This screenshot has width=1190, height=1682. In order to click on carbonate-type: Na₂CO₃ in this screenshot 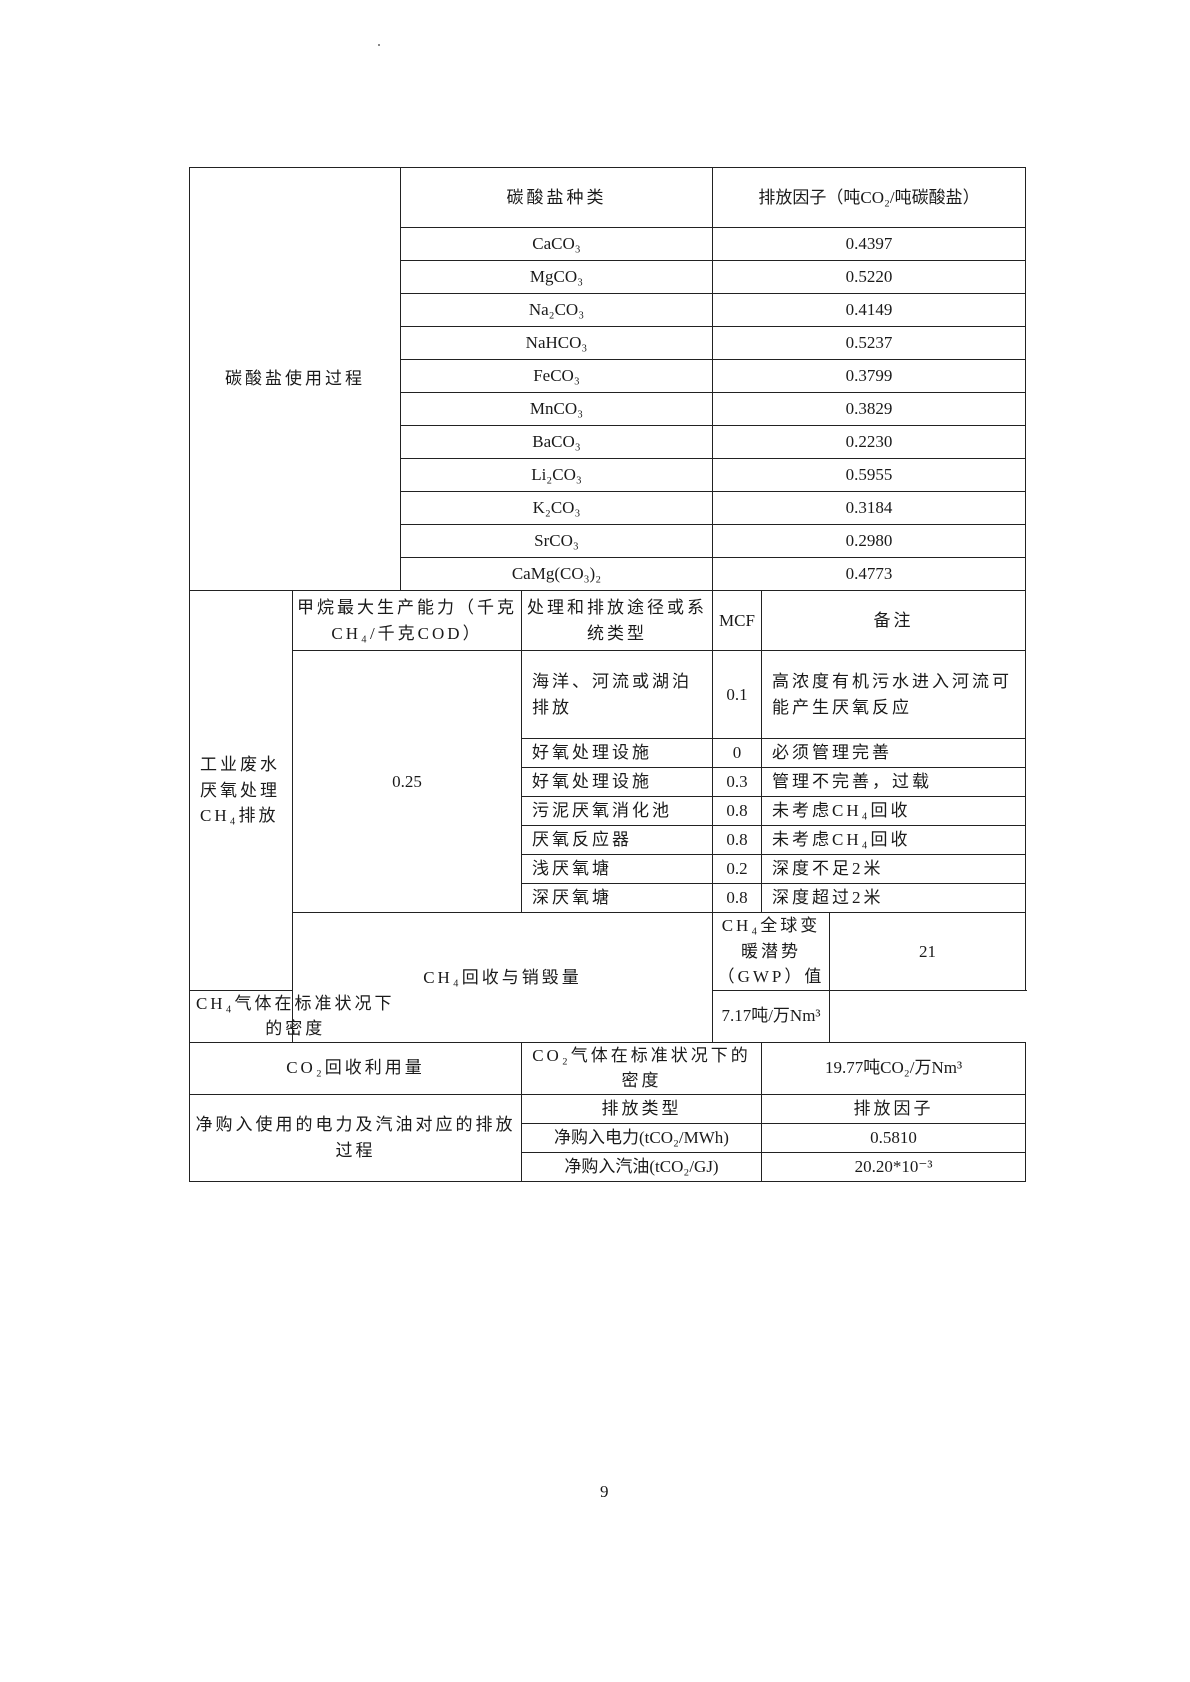, I will do `click(556, 310)`.